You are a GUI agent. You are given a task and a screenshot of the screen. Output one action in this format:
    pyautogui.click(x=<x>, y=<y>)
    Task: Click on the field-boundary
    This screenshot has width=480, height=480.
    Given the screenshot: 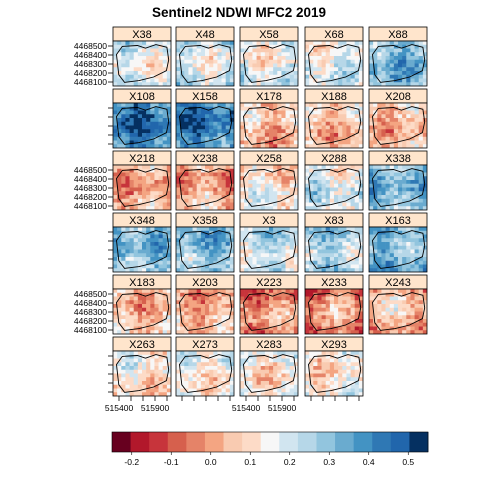 What is the action you would take?
    pyautogui.click(x=143, y=249)
    